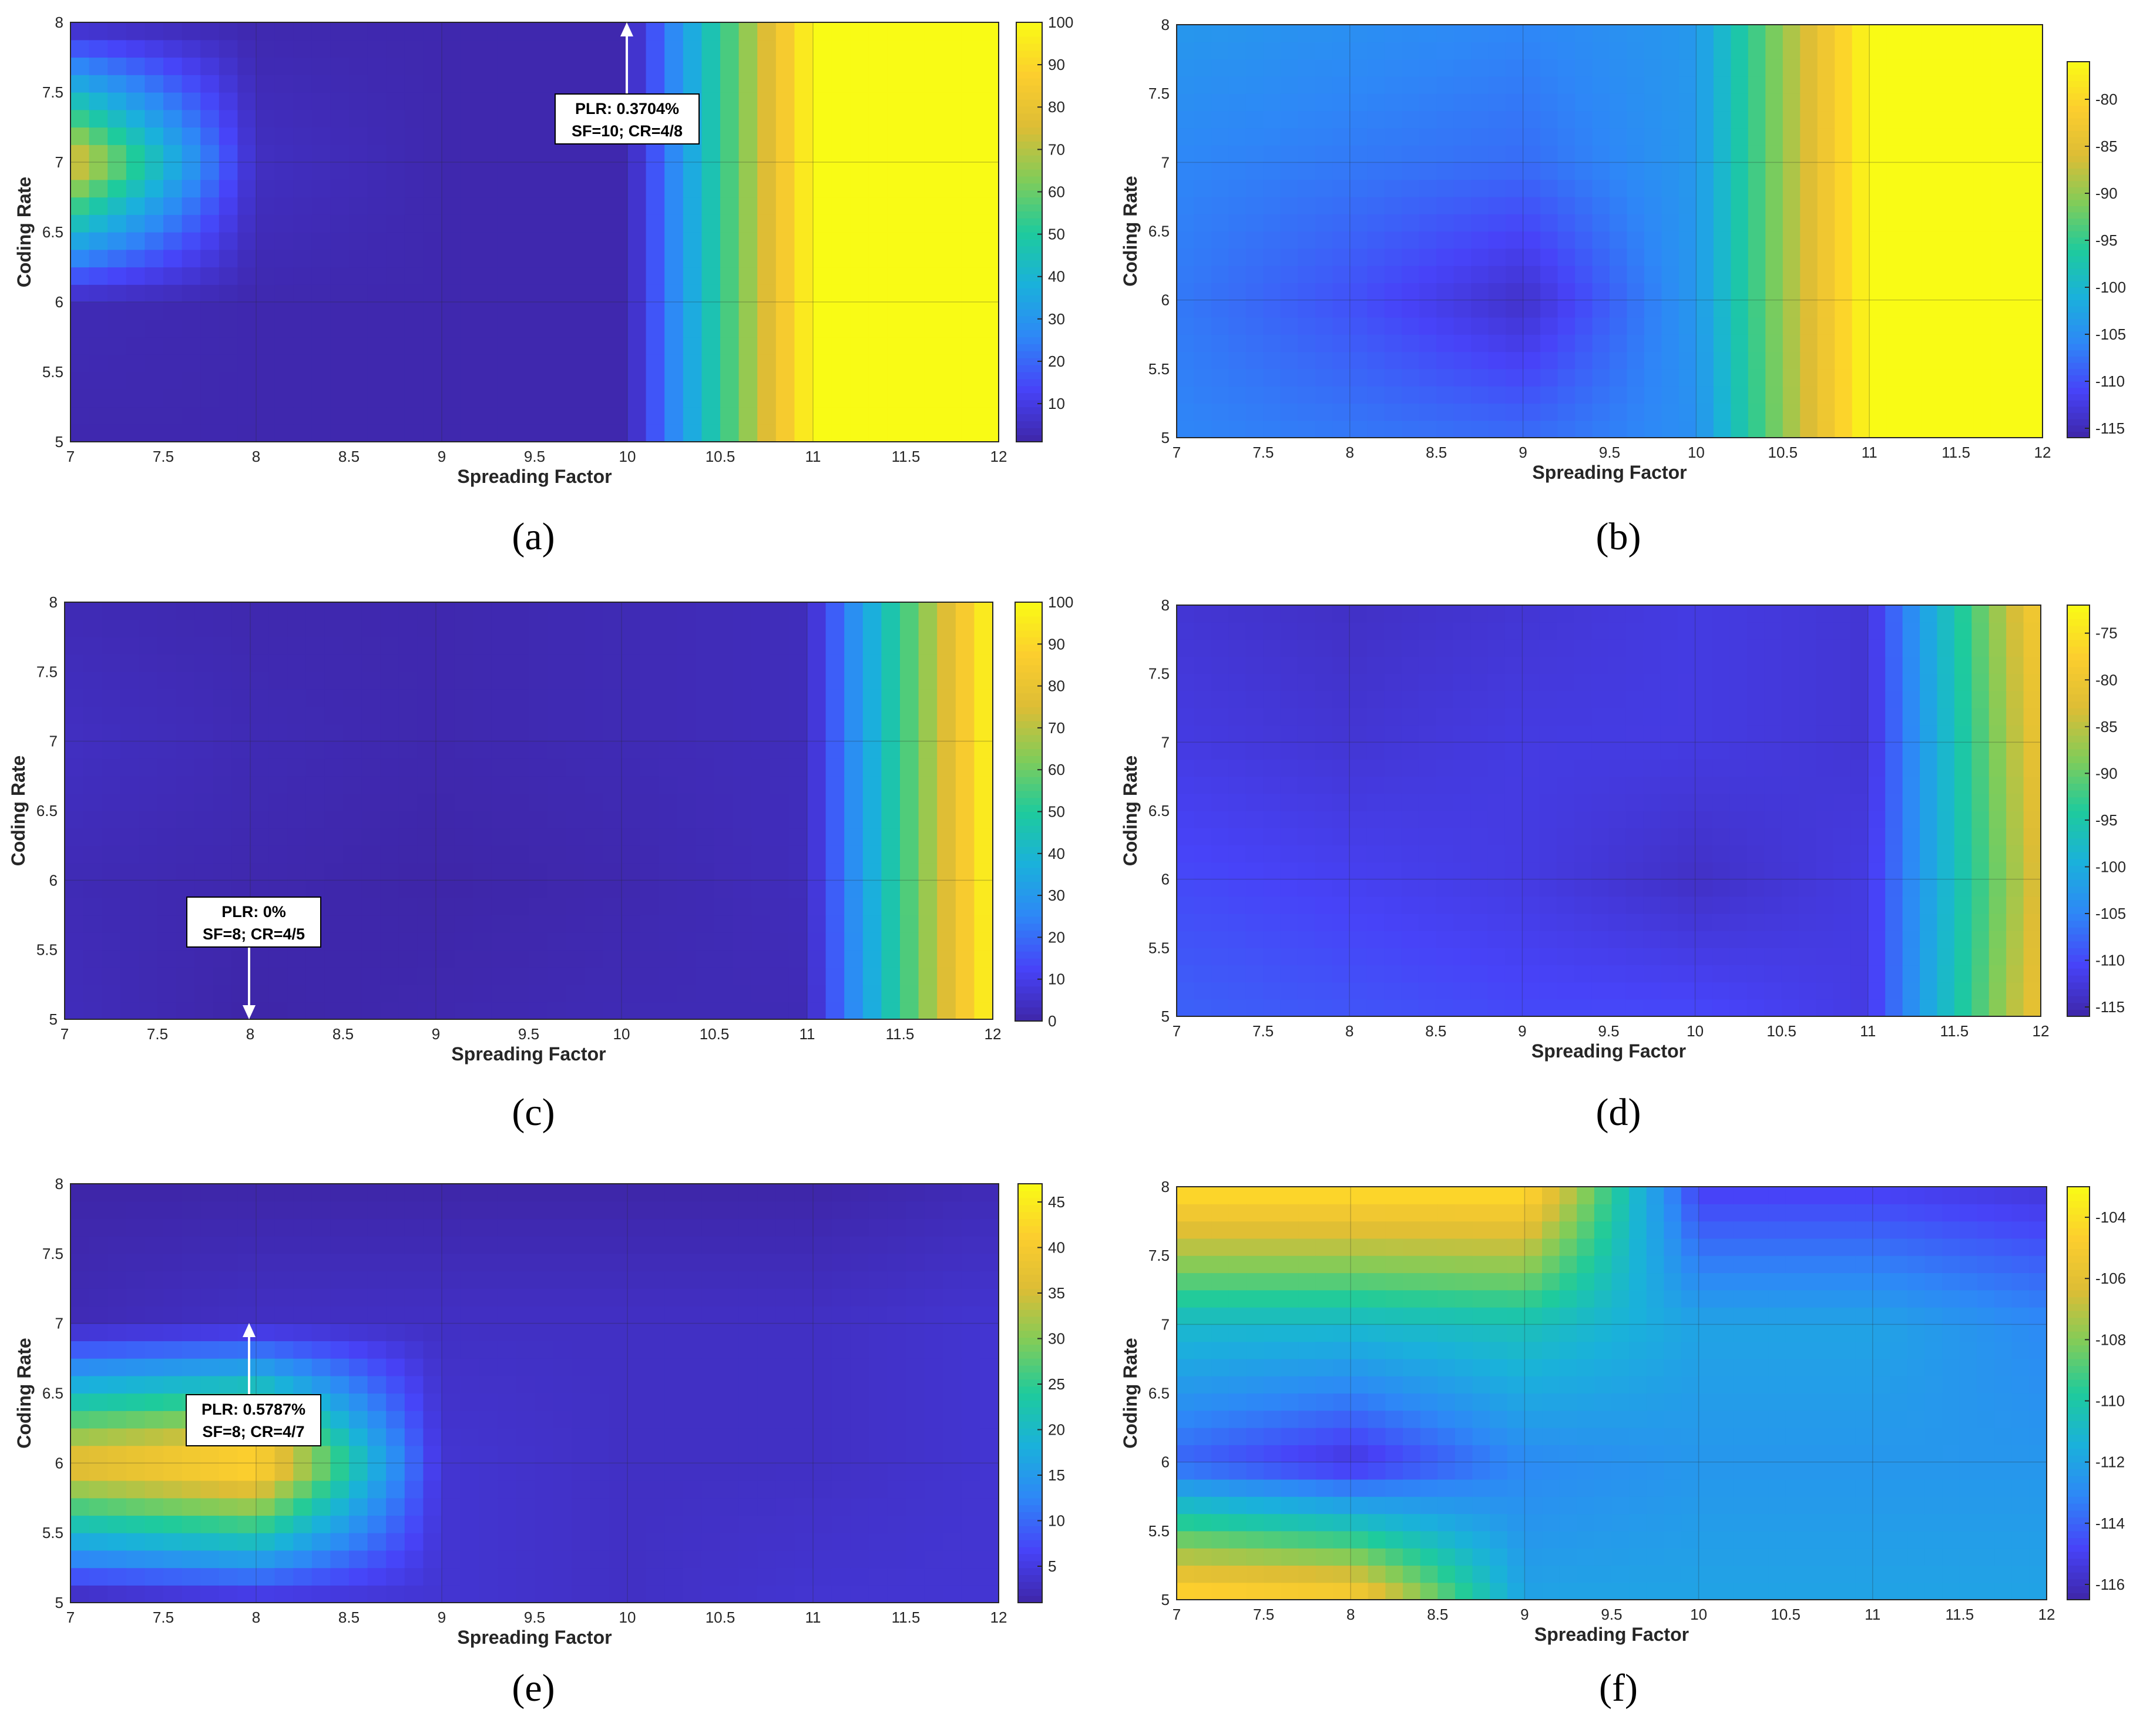 This screenshot has width=2133, height=1736. What do you see at coordinates (999, 456) in the screenshot?
I see `x-tick-label: 12` at bounding box center [999, 456].